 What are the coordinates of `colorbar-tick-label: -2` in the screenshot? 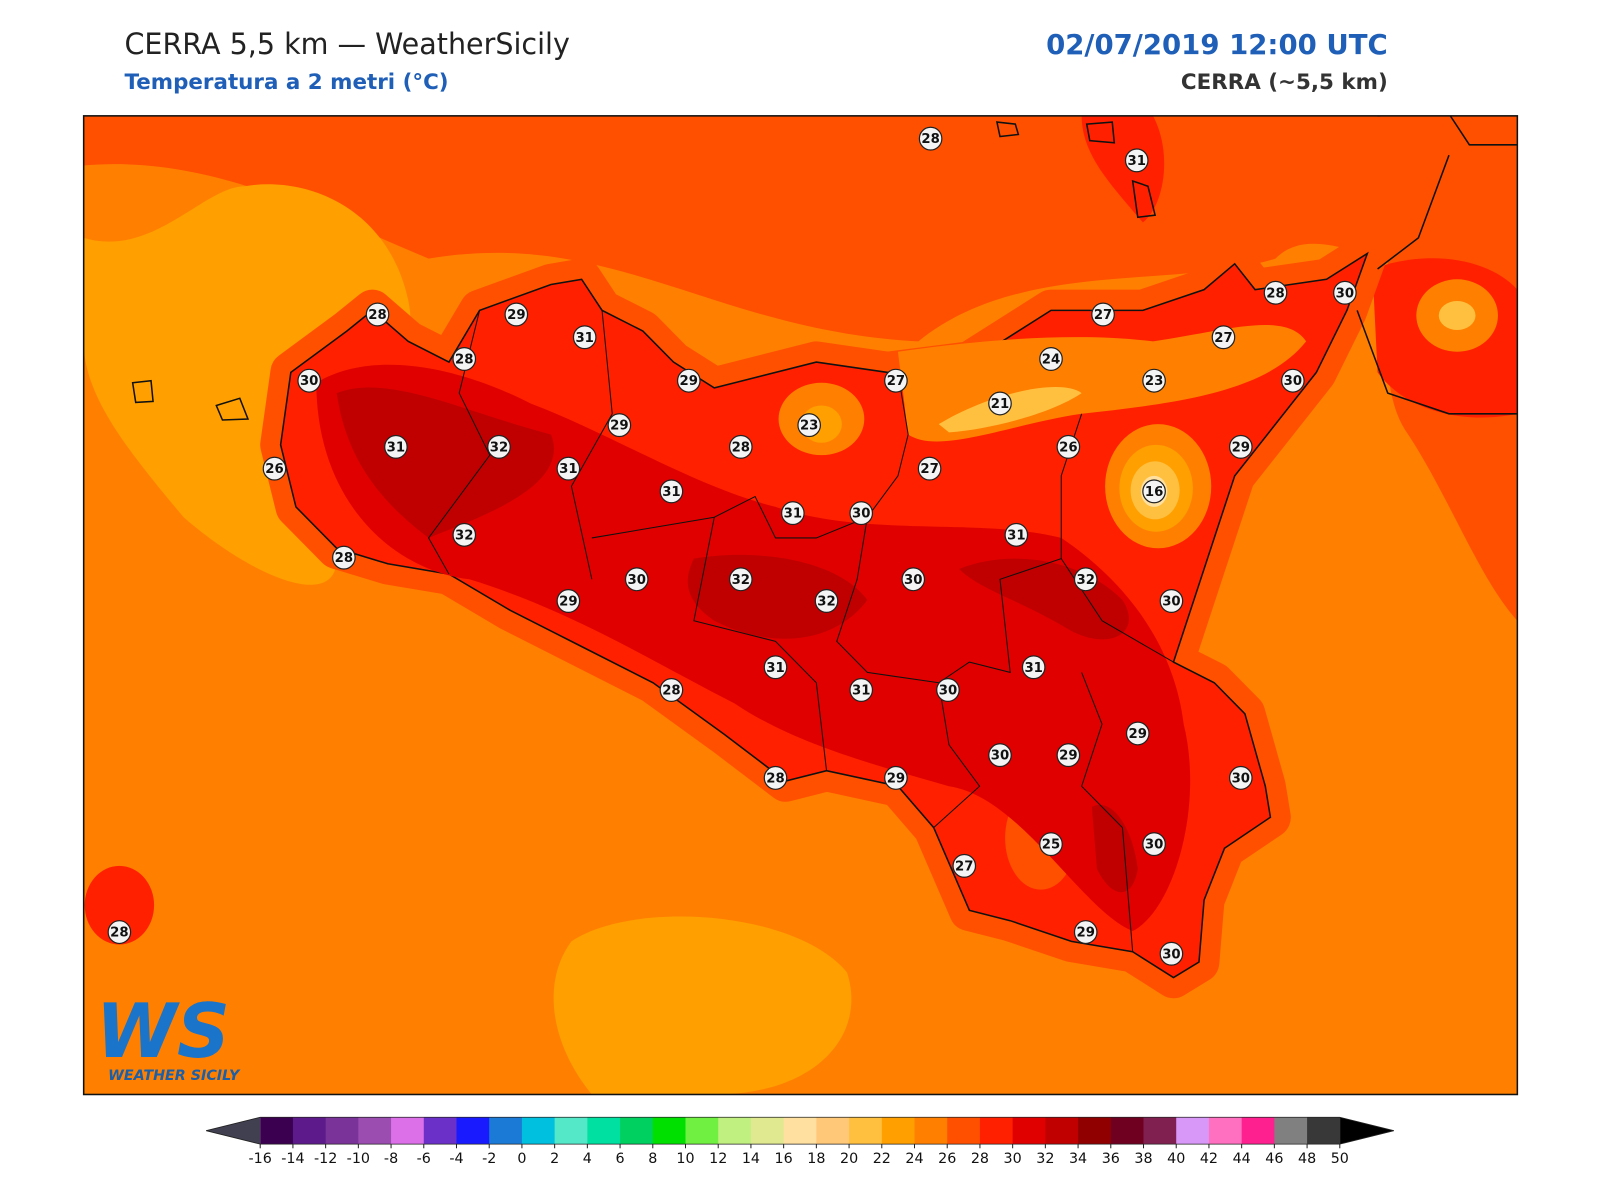 It's located at (489, 1159).